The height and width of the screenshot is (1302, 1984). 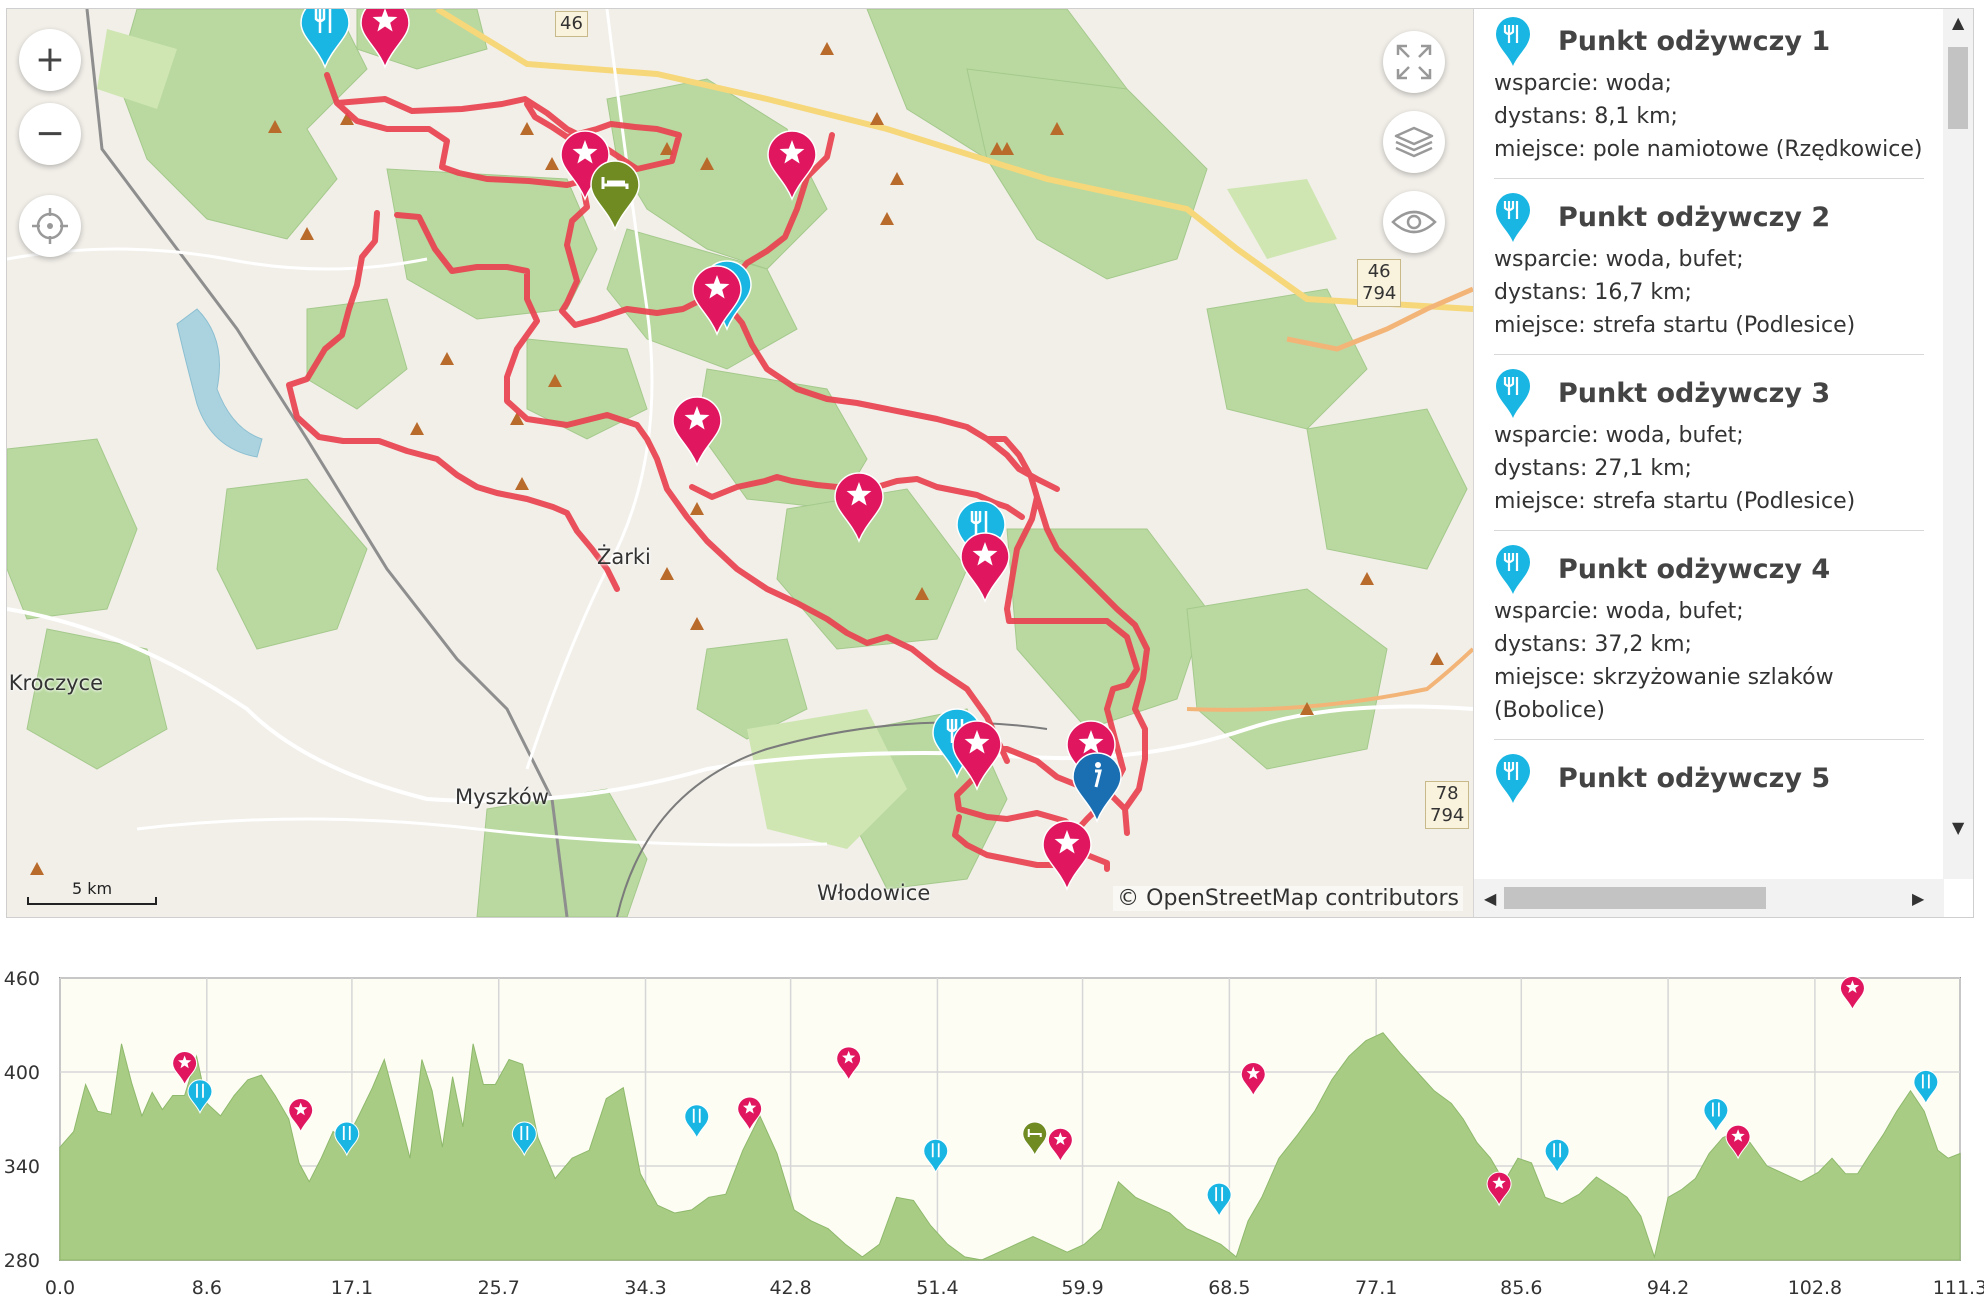 I want to click on osm-link: OpenStreetMap, so click(x=1232, y=898).